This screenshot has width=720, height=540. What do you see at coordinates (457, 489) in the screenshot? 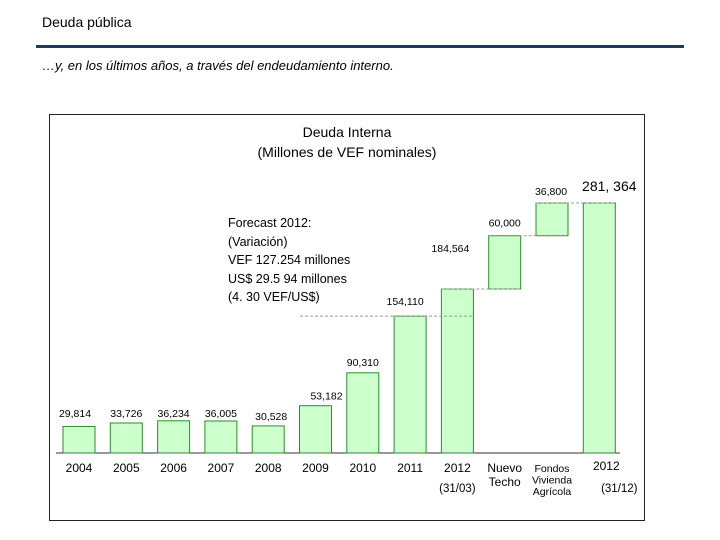
I see `x-tick-sublabel: (31/03)` at bounding box center [457, 489].